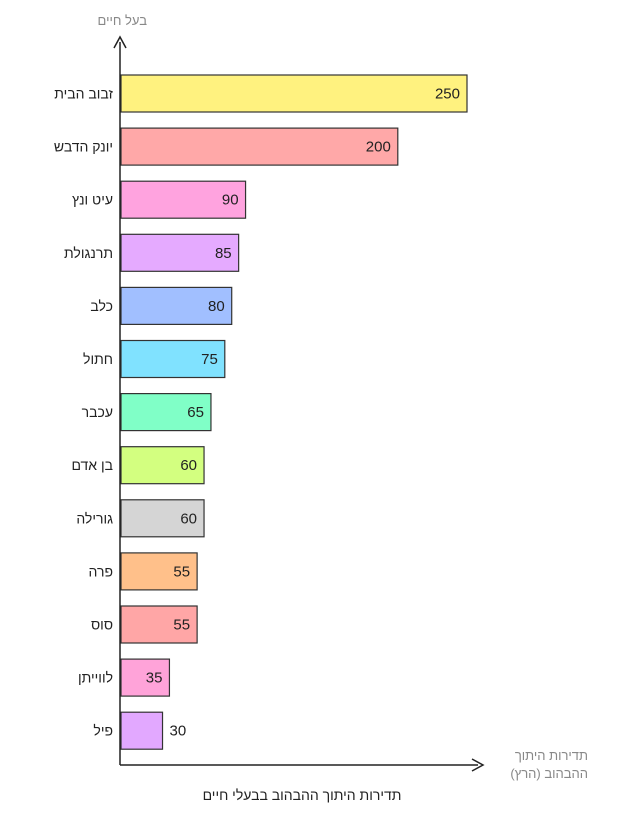 This screenshot has height=815, width=630. What do you see at coordinates (92, 200) in the screenshot?
I see `category-tick-label: עיט ונץ` at bounding box center [92, 200].